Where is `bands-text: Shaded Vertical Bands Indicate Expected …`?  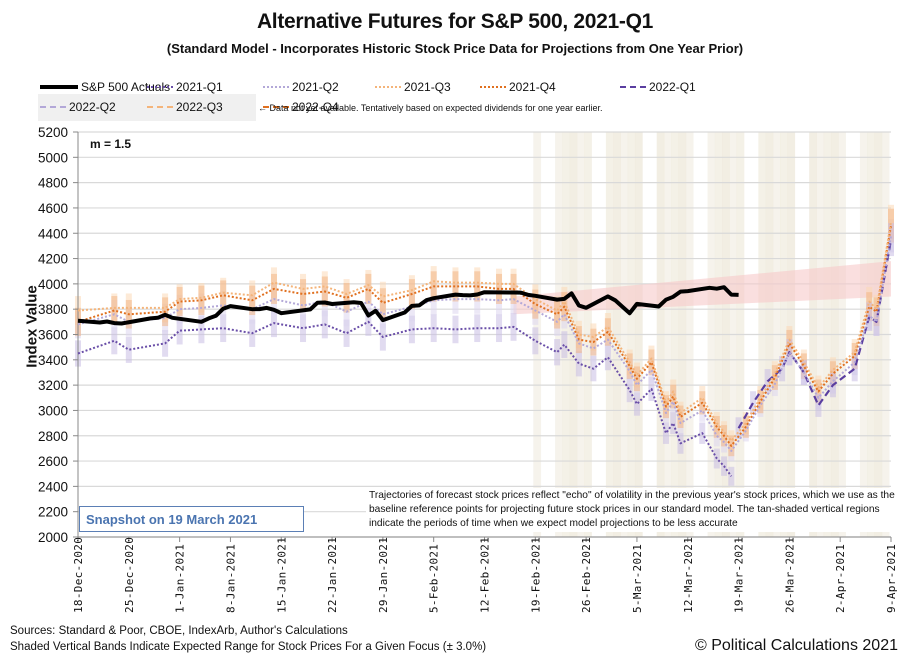
bands-text: Shaded Vertical Bands Indicate Expected … is located at coordinates (248, 647).